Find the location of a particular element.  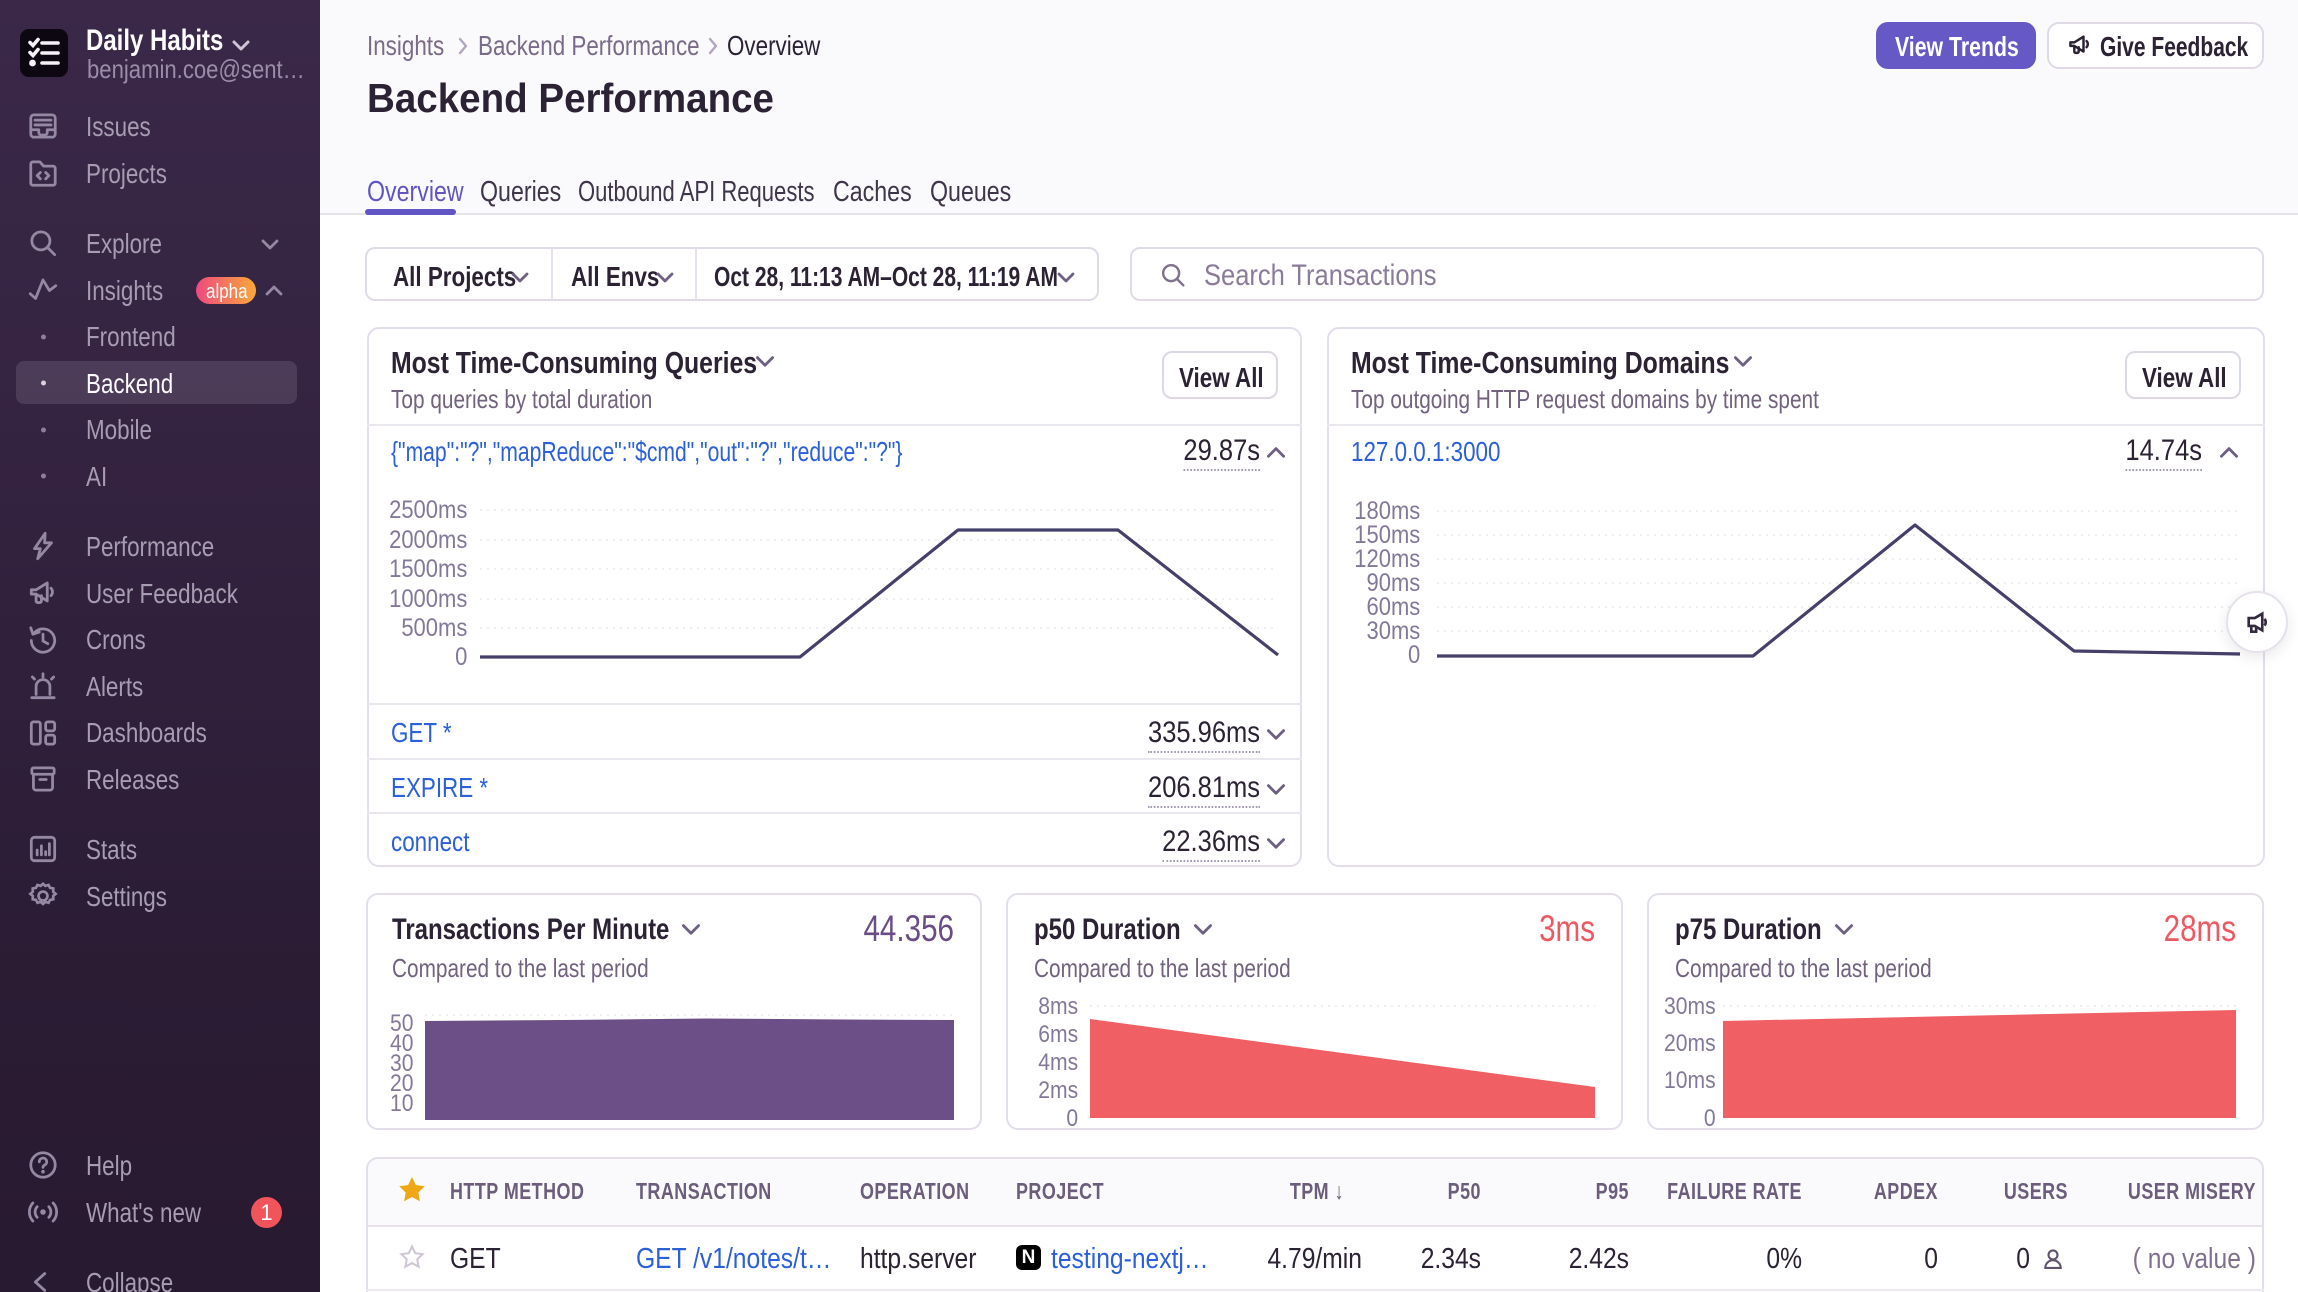

svg-text: 2500ms is located at coordinates (428, 510).